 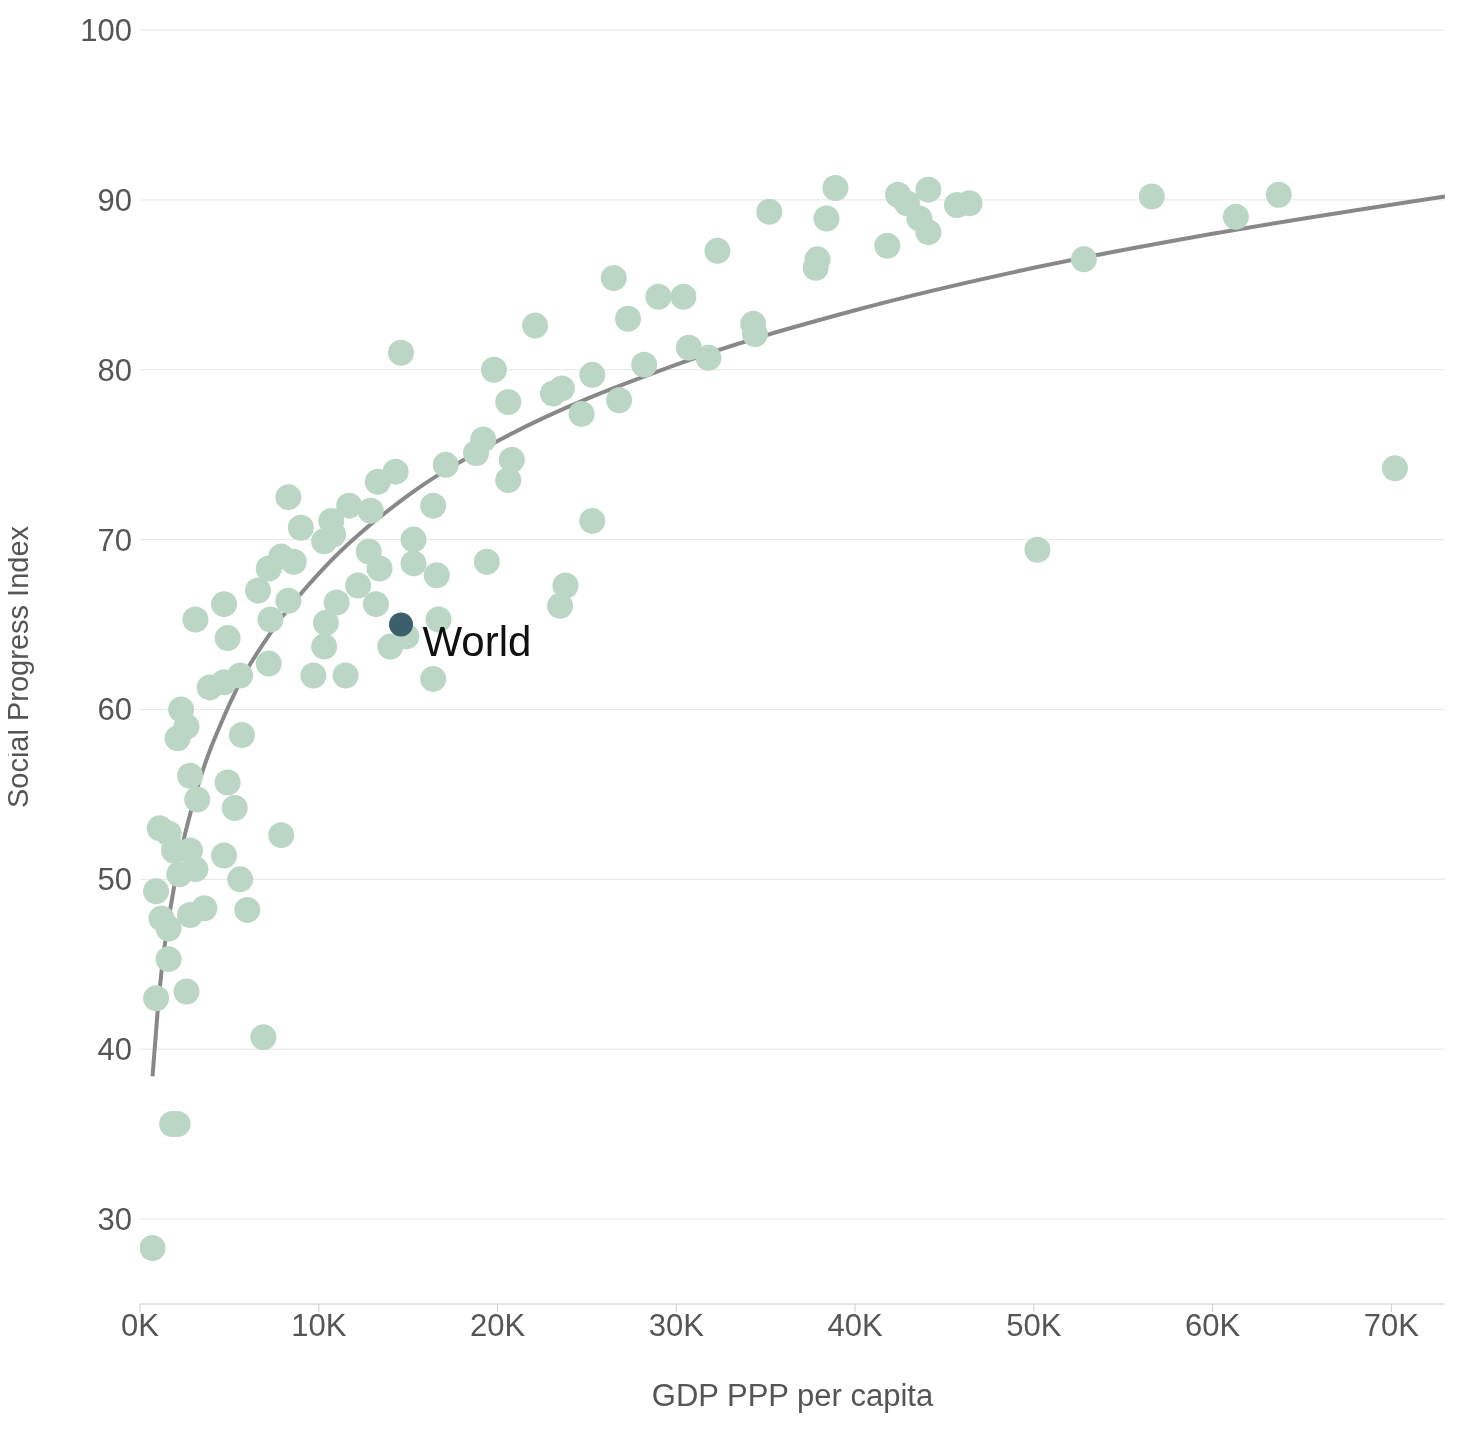 I want to click on y-tick-label: 80, so click(x=114, y=370).